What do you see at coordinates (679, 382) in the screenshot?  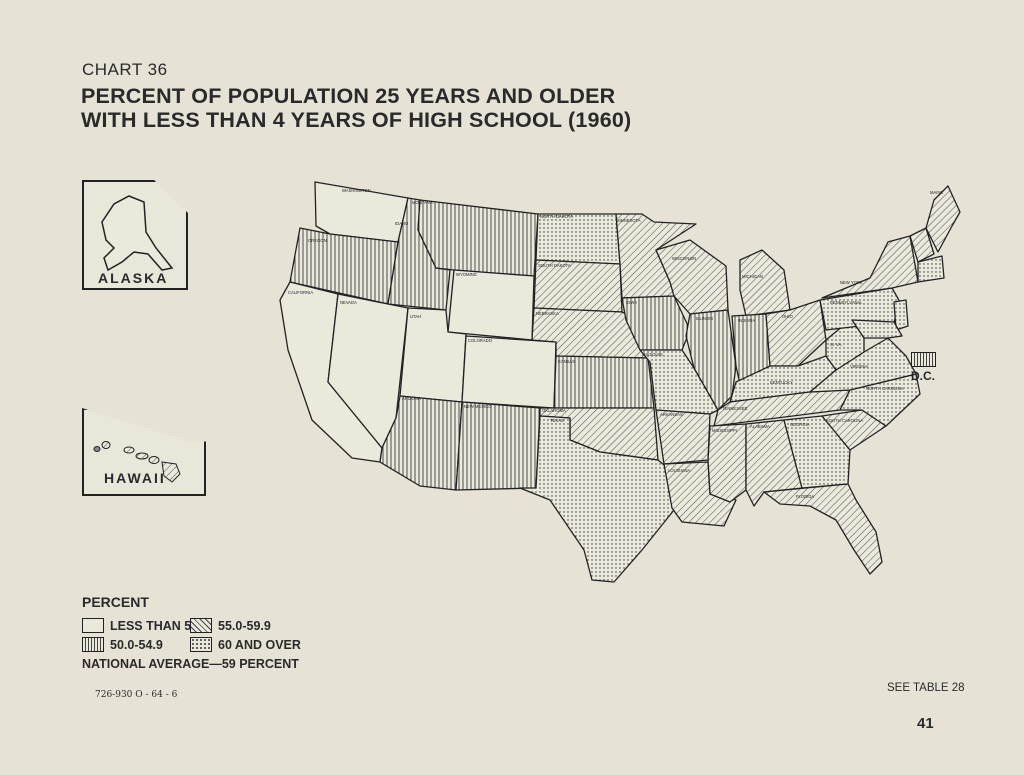 I see `state-missouri` at bounding box center [679, 382].